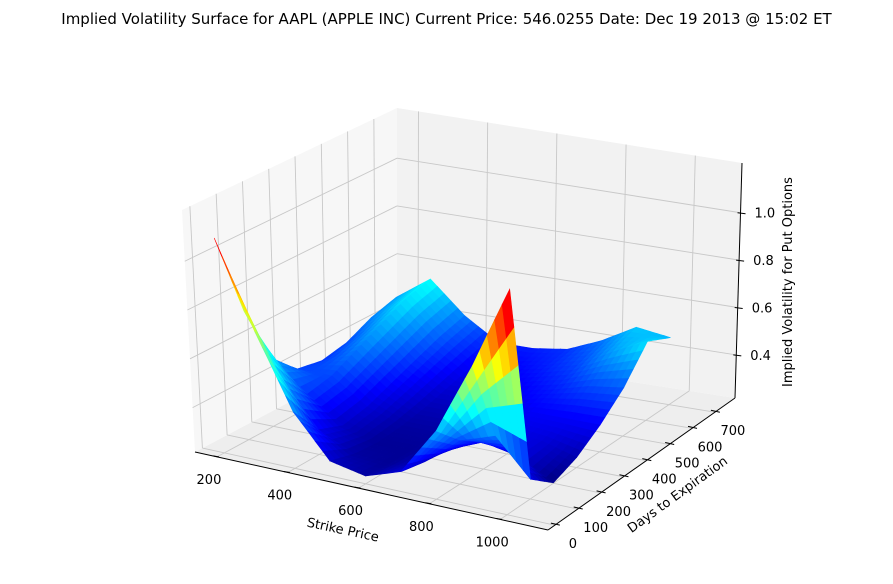 The image size is (893, 584). What do you see at coordinates (710, 447) in the screenshot?
I see `y-tick-label: 600` at bounding box center [710, 447].